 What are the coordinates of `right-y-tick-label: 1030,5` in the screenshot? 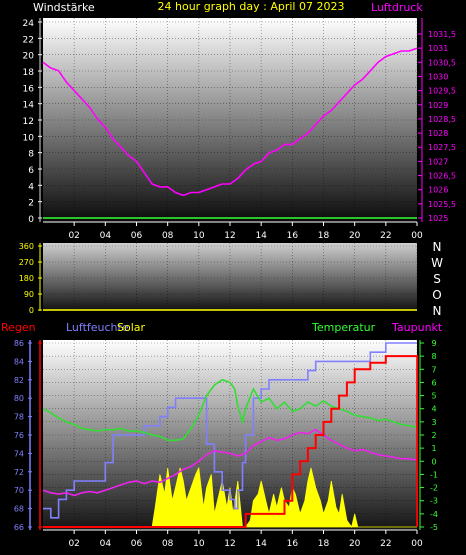 It's located at (442, 62).